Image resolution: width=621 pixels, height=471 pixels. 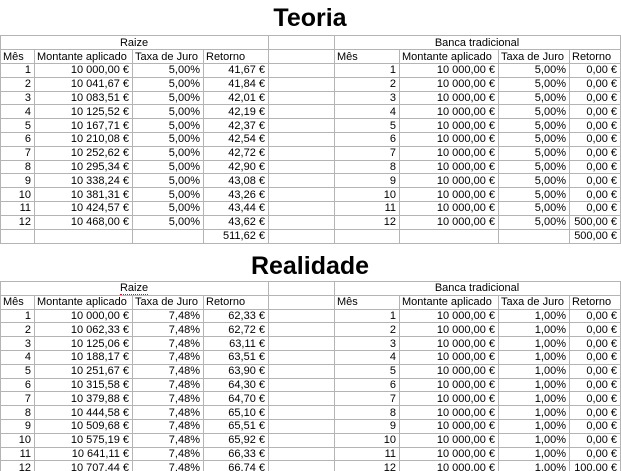 What do you see at coordinates (83, 167) in the screenshot?
I see `data-cell: 10 295,34 €` at bounding box center [83, 167].